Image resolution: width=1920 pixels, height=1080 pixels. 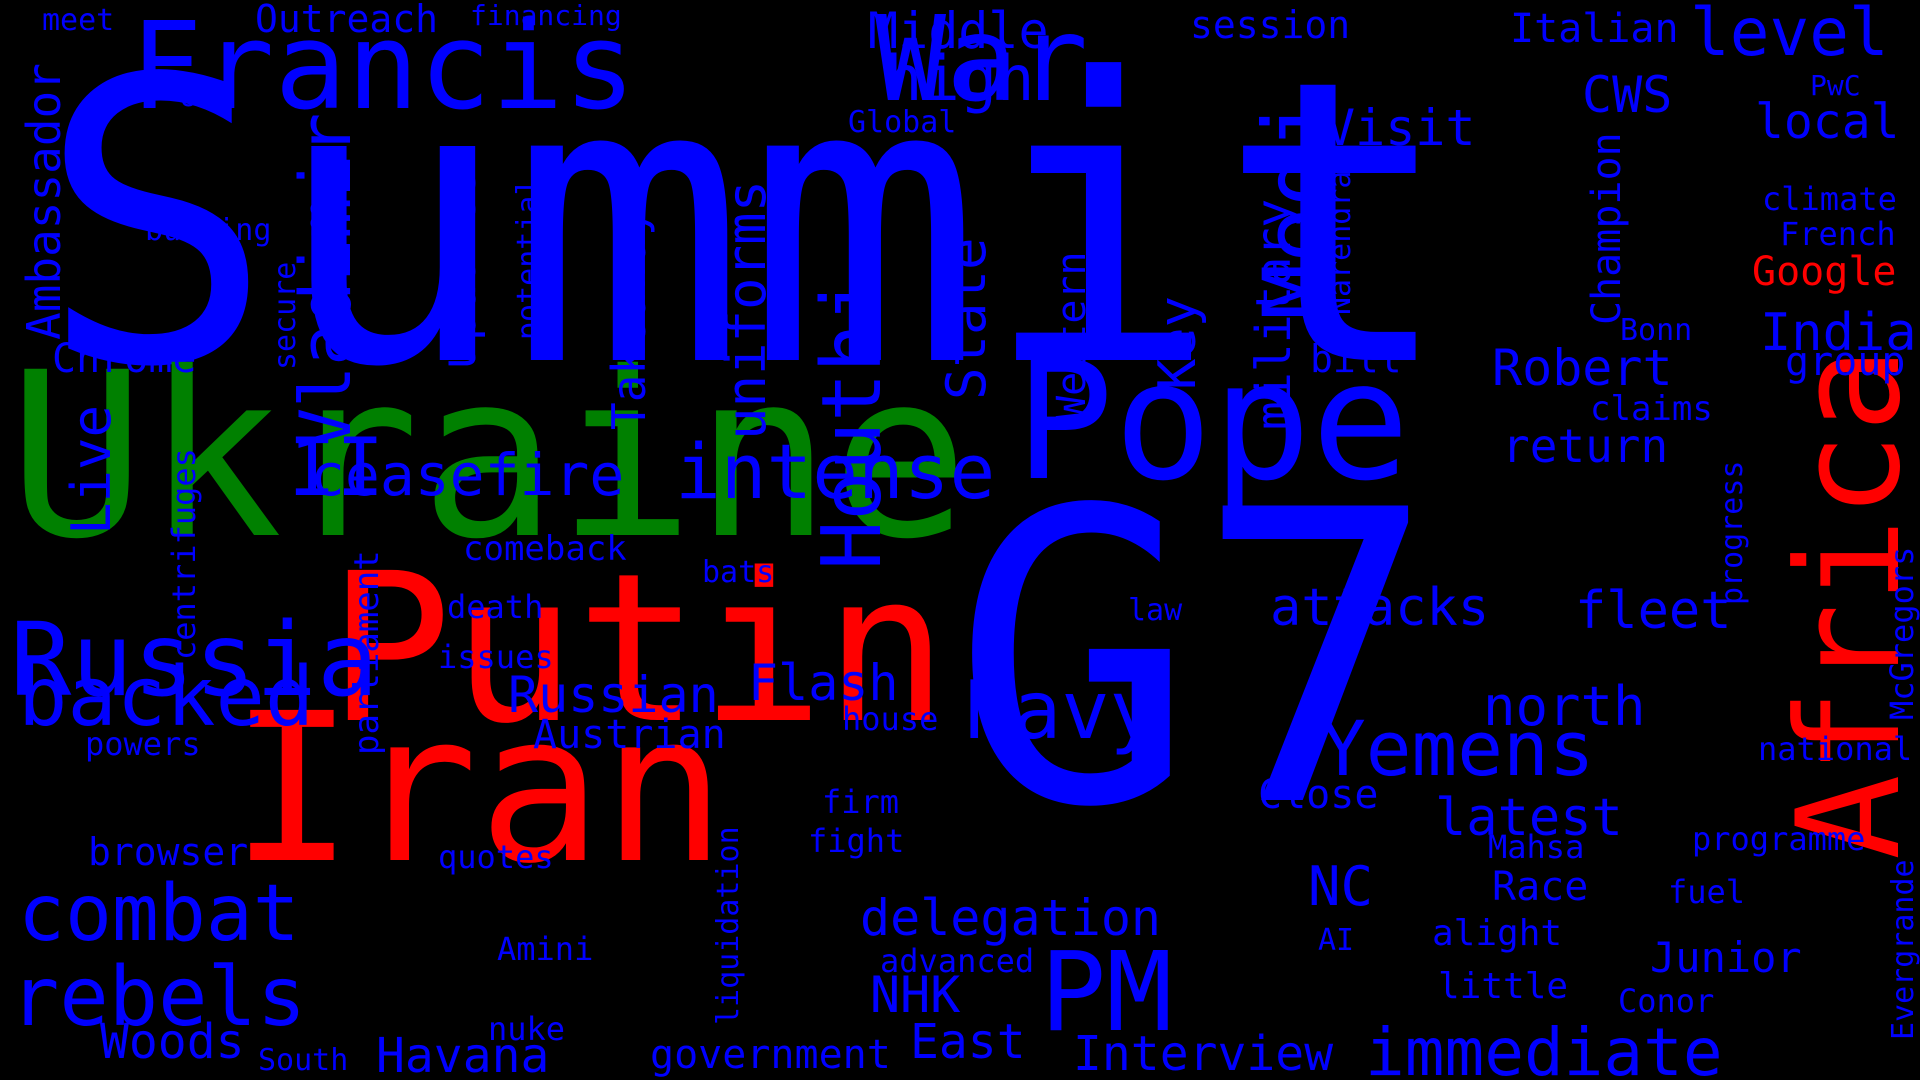 What do you see at coordinates (1340, 243) in the screenshot?
I see `word-narendra: Narendra` at bounding box center [1340, 243].